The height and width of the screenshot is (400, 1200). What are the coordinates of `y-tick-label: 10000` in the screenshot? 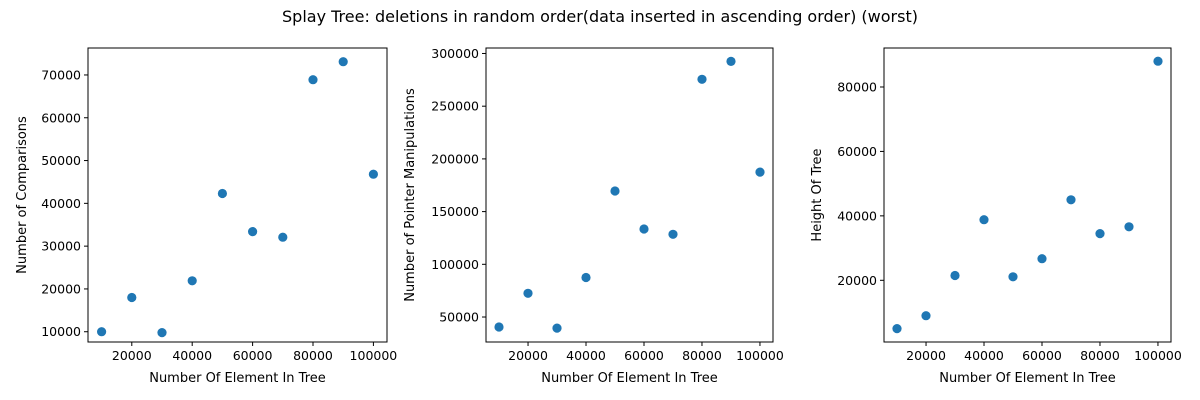 It's located at (61, 331).